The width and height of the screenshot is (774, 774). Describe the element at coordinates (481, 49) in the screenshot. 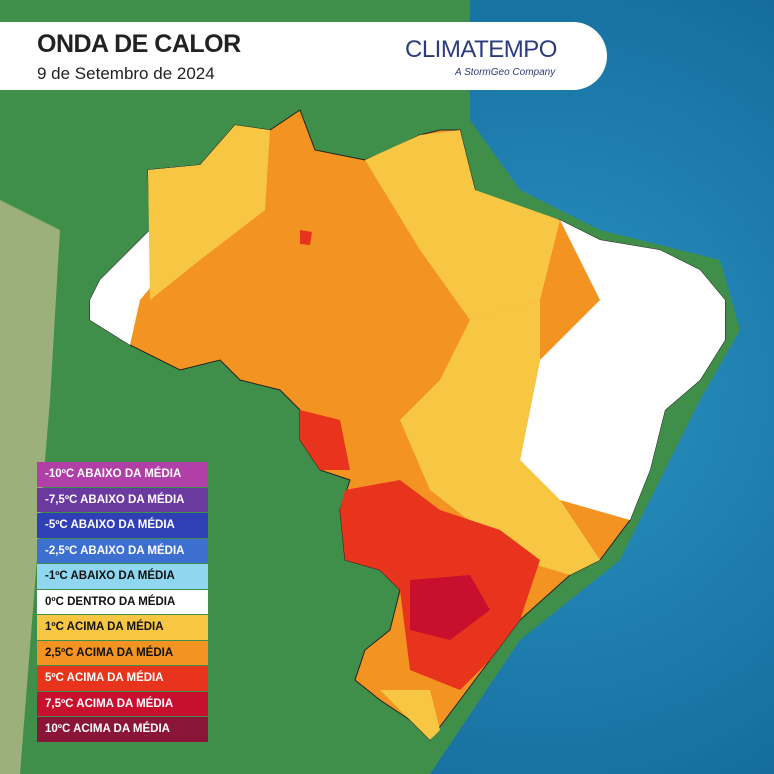

I see `logo: CLIMATEMPO` at that location.